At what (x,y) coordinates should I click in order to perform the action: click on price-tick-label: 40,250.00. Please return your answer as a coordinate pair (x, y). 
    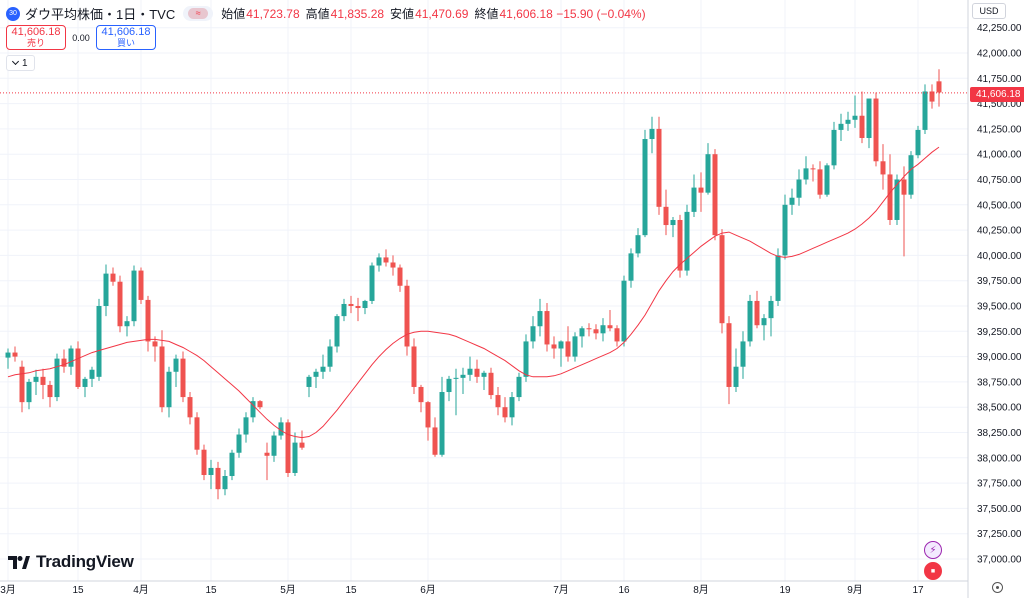
    Looking at the image, I should click on (999, 231).